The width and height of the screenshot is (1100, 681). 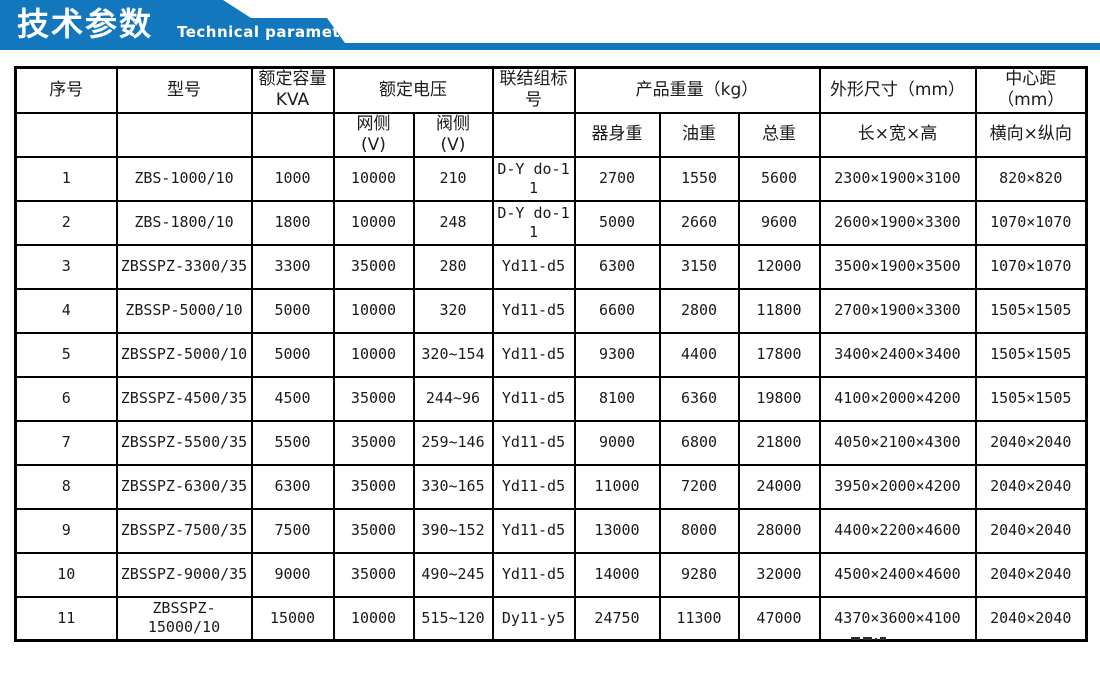 I want to click on cell-body_w: 8100, so click(x=617, y=398).